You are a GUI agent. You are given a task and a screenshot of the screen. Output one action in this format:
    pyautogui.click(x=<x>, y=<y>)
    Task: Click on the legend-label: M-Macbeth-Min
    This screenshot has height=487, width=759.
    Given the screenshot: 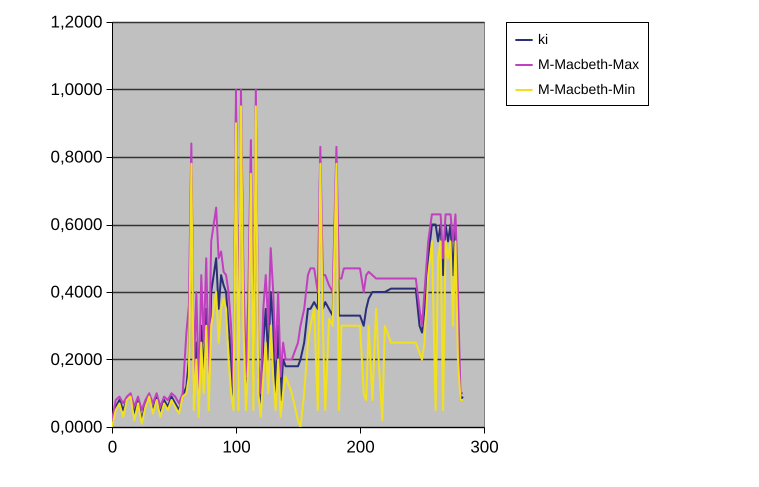 What is the action you would take?
    pyautogui.click(x=587, y=89)
    